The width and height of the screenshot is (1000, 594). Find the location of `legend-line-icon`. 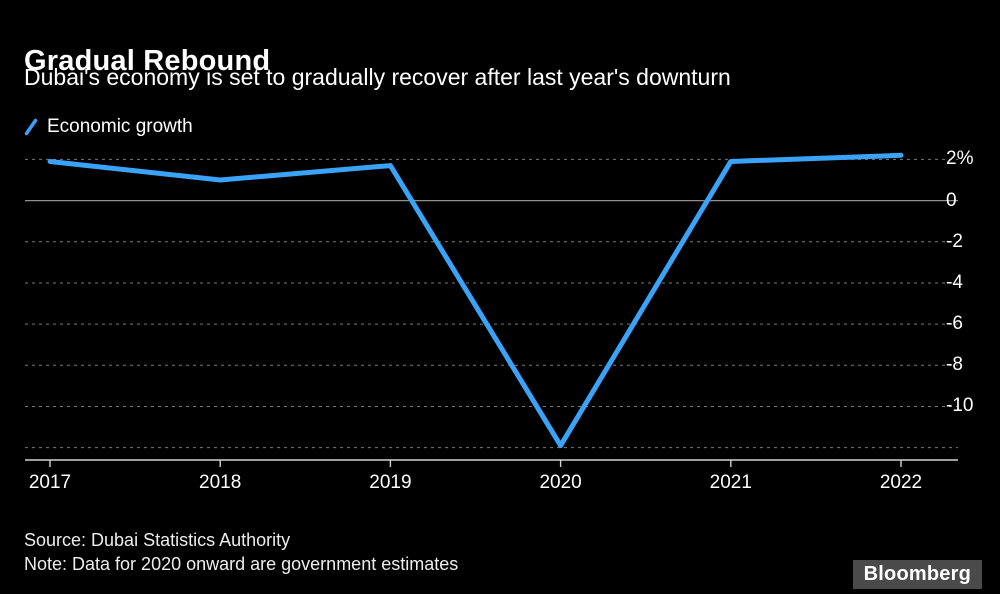

legend-line-icon is located at coordinates (31, 127).